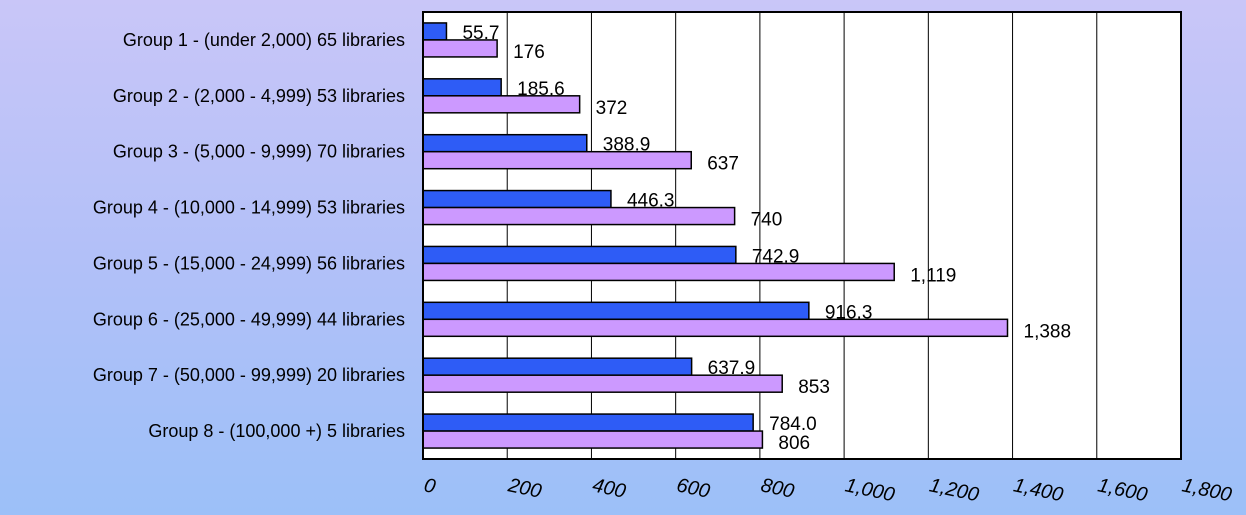 This screenshot has height=515, width=1246. What do you see at coordinates (259, 152) in the screenshot?
I see `category-label: Group 3 - (5,000 - 9,999) 70 libraries` at bounding box center [259, 152].